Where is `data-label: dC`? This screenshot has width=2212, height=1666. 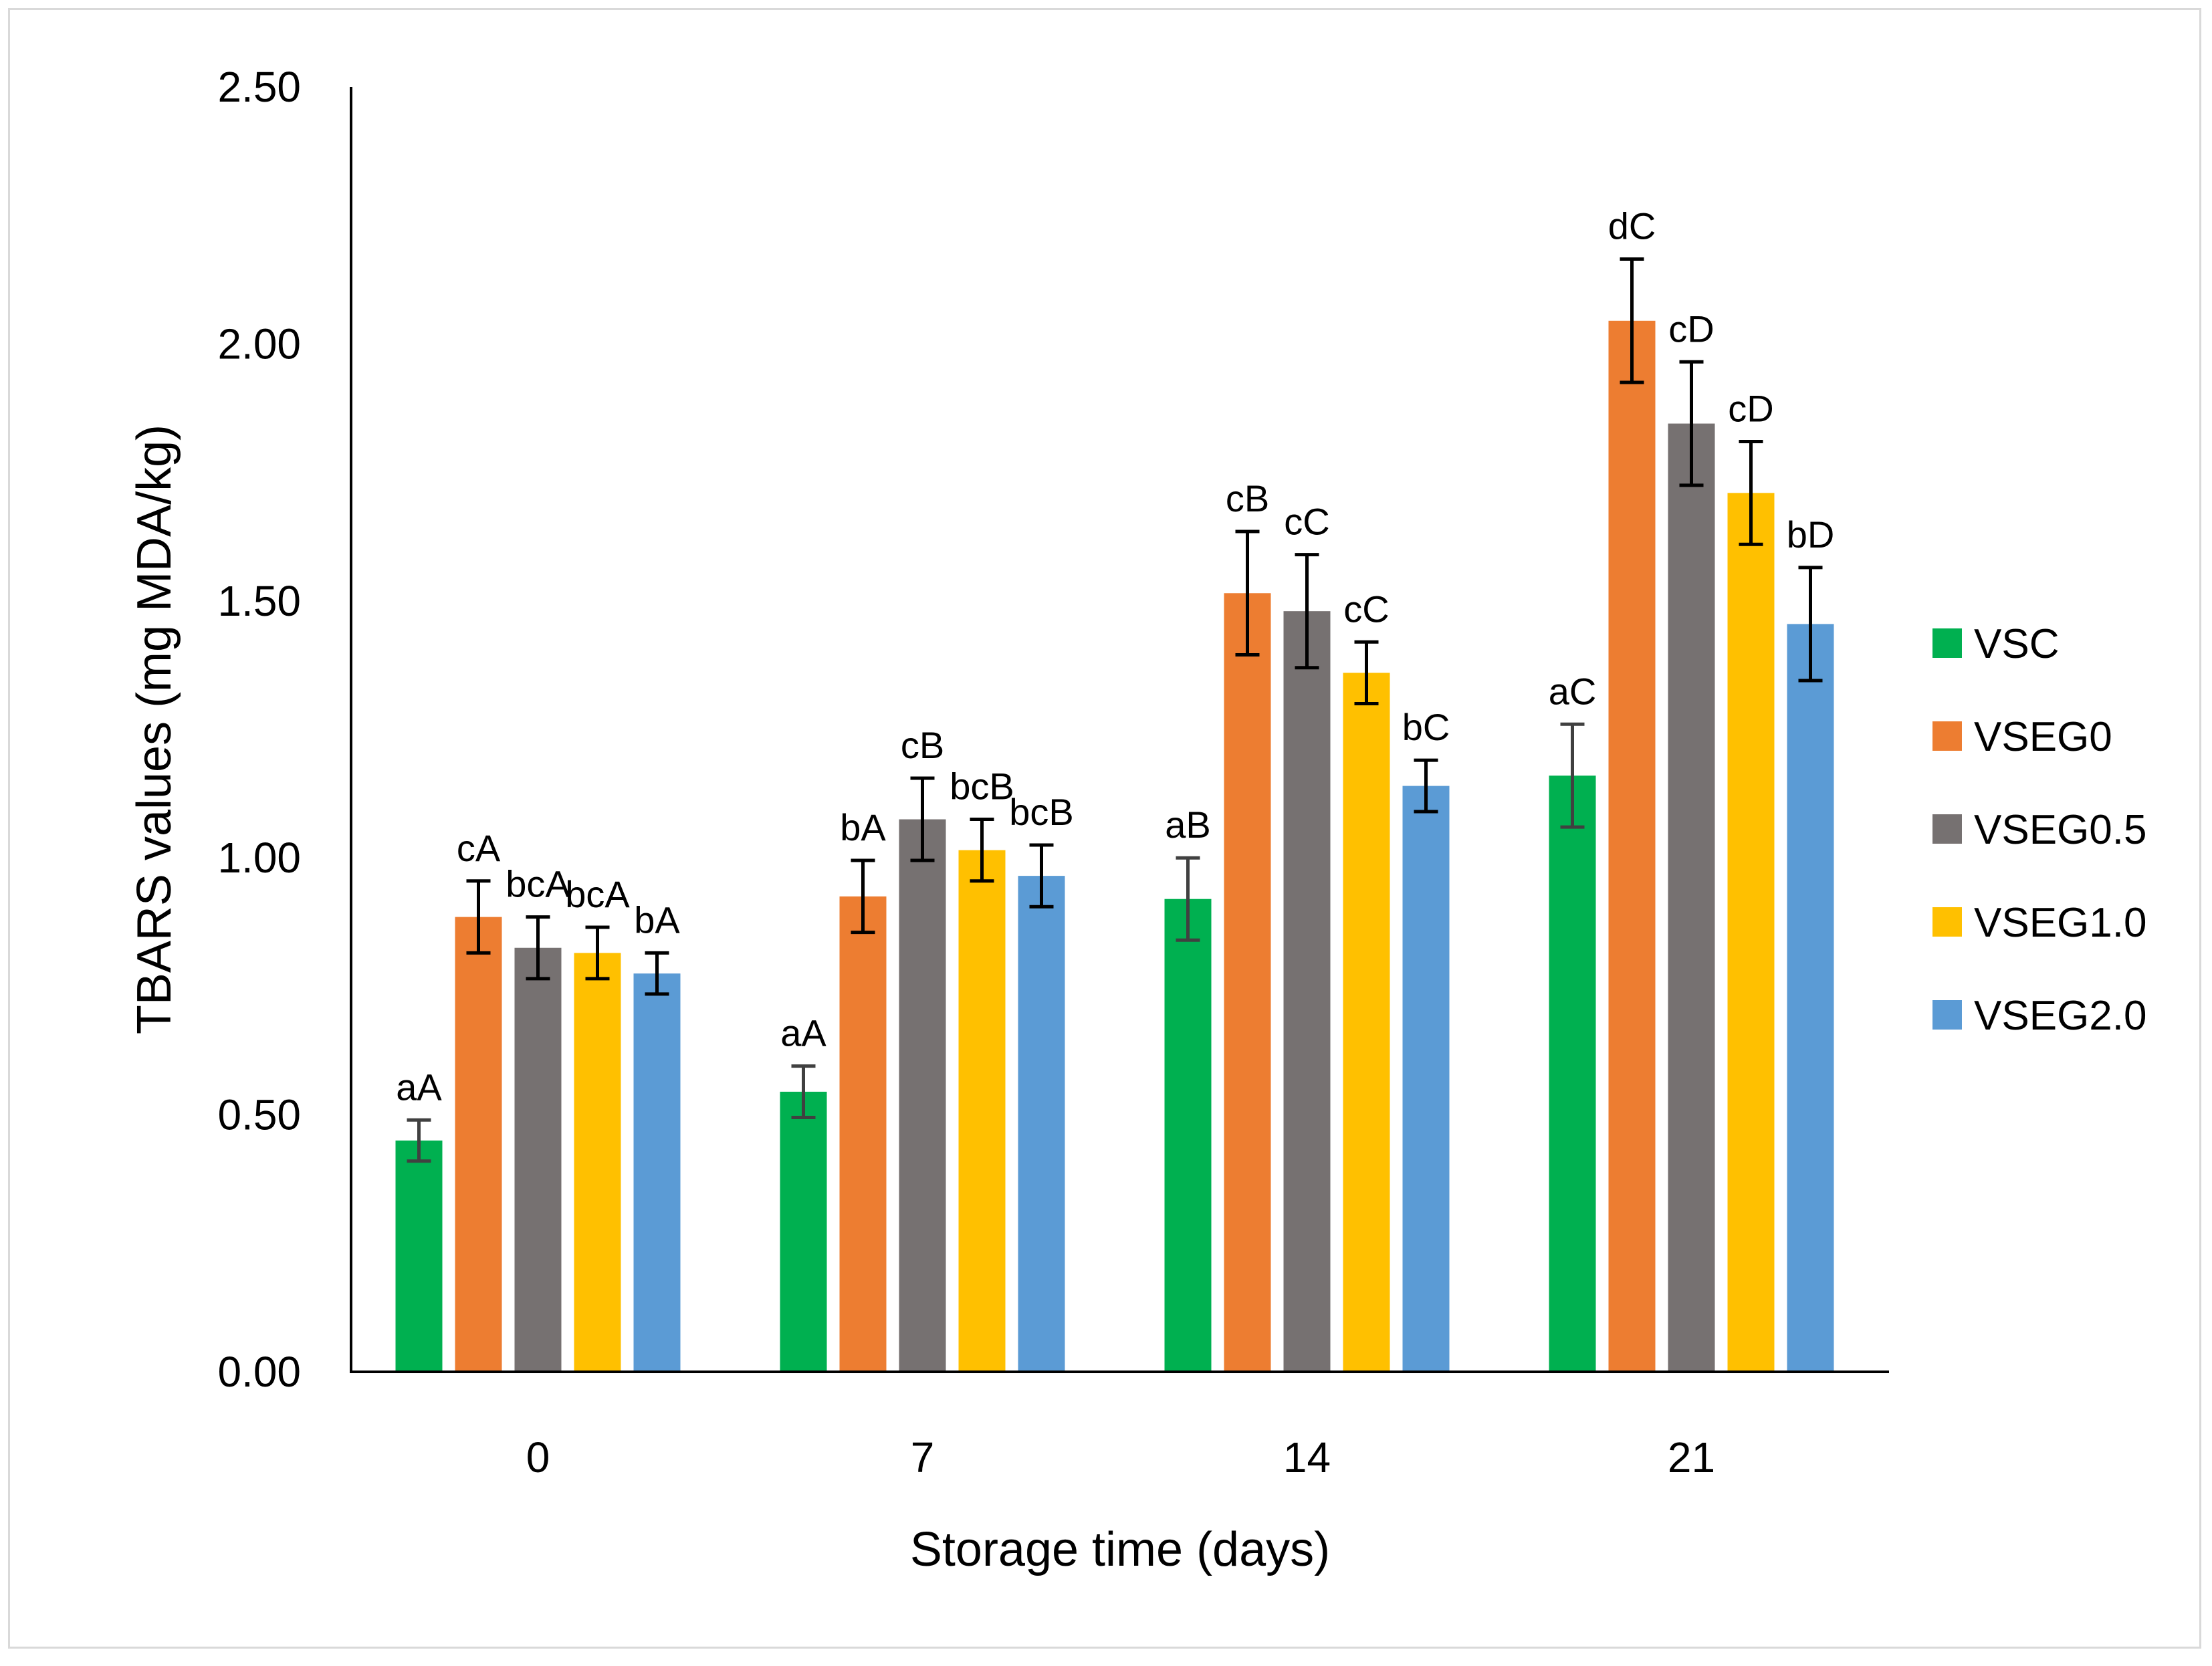 data-label: dC is located at coordinates (1632, 226).